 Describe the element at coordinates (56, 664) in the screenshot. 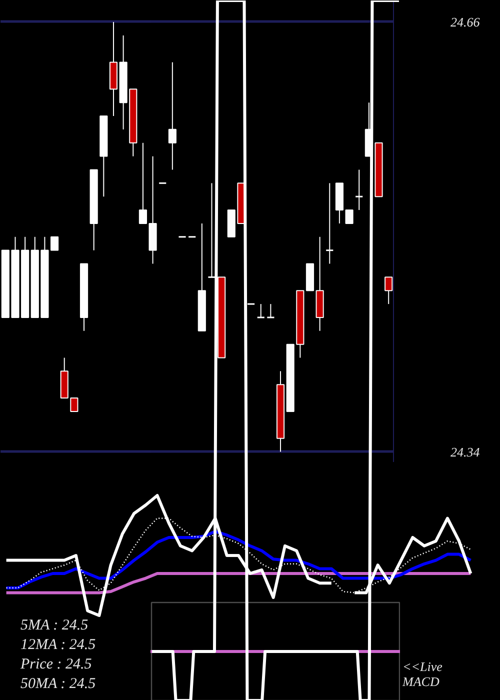

I see `text: Price : 24.5` at that location.